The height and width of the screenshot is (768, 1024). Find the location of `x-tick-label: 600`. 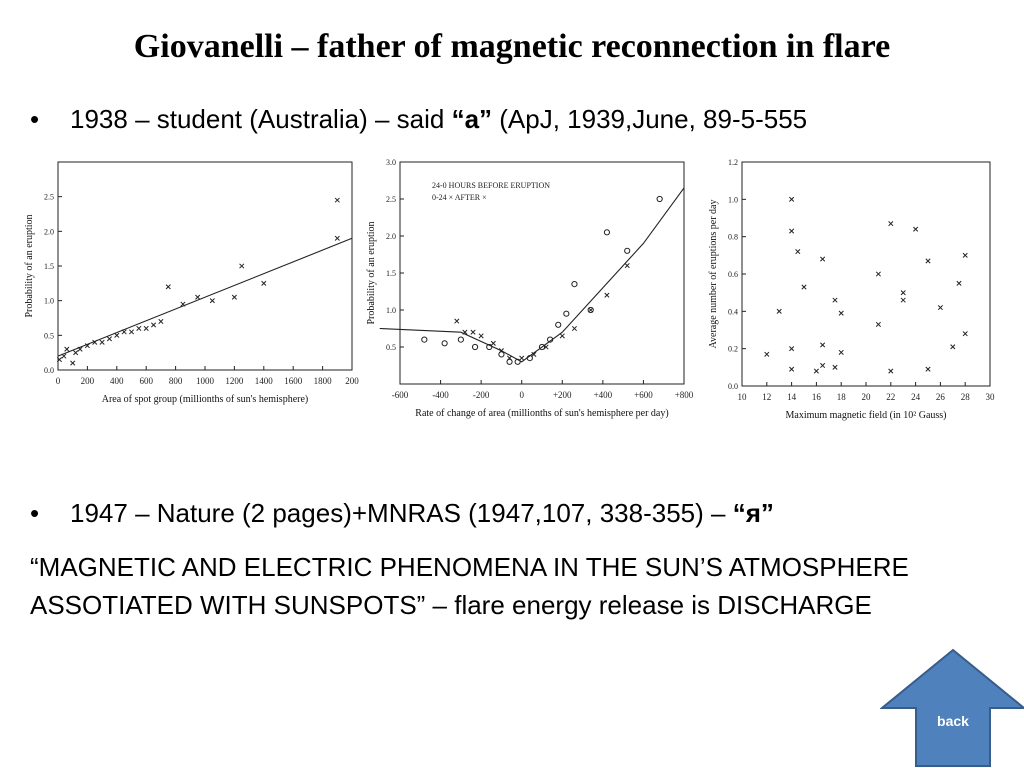

x-tick-label: 600 is located at coordinates (146, 381).